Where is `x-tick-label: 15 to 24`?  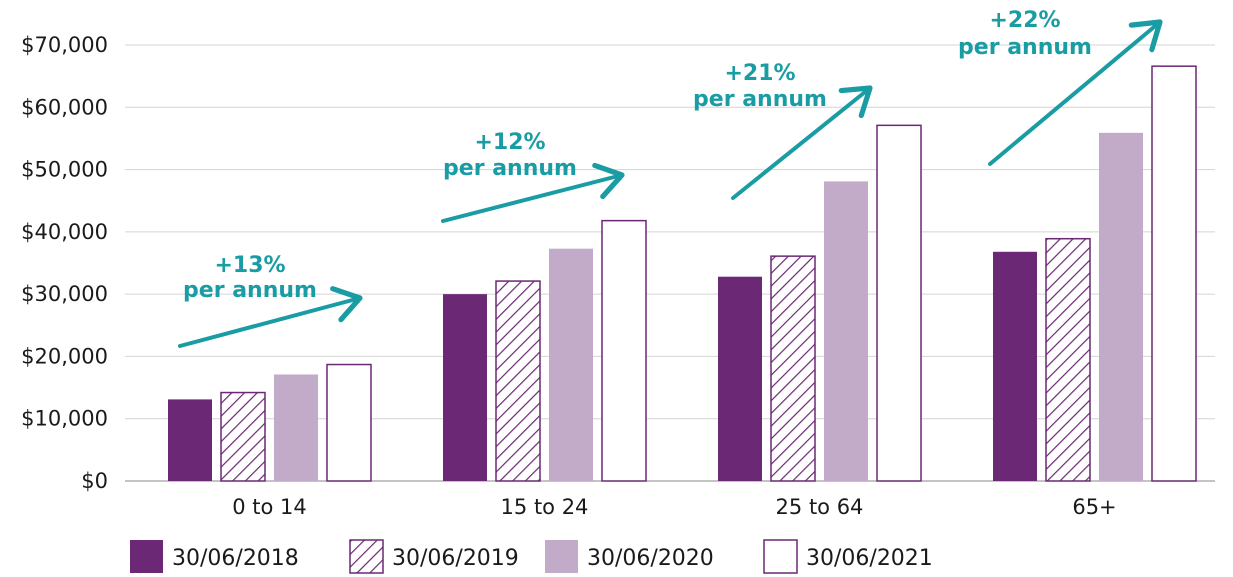
x-tick-label: 15 to 24 is located at coordinates (545, 507).